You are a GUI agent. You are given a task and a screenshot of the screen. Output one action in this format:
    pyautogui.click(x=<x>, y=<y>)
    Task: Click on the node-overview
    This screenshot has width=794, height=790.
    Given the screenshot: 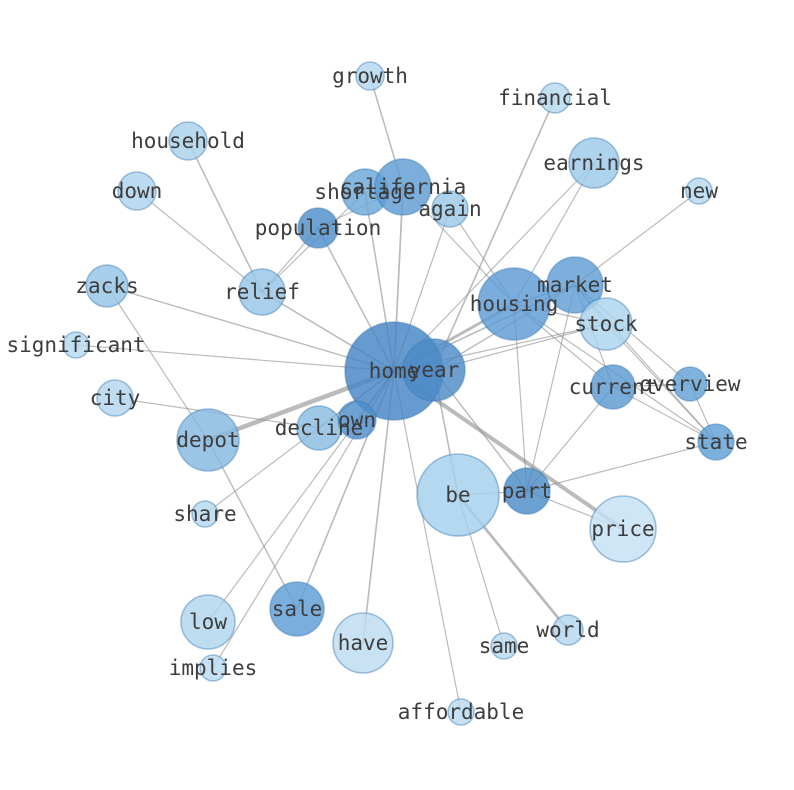 What is the action you would take?
    pyautogui.click(x=690, y=384)
    